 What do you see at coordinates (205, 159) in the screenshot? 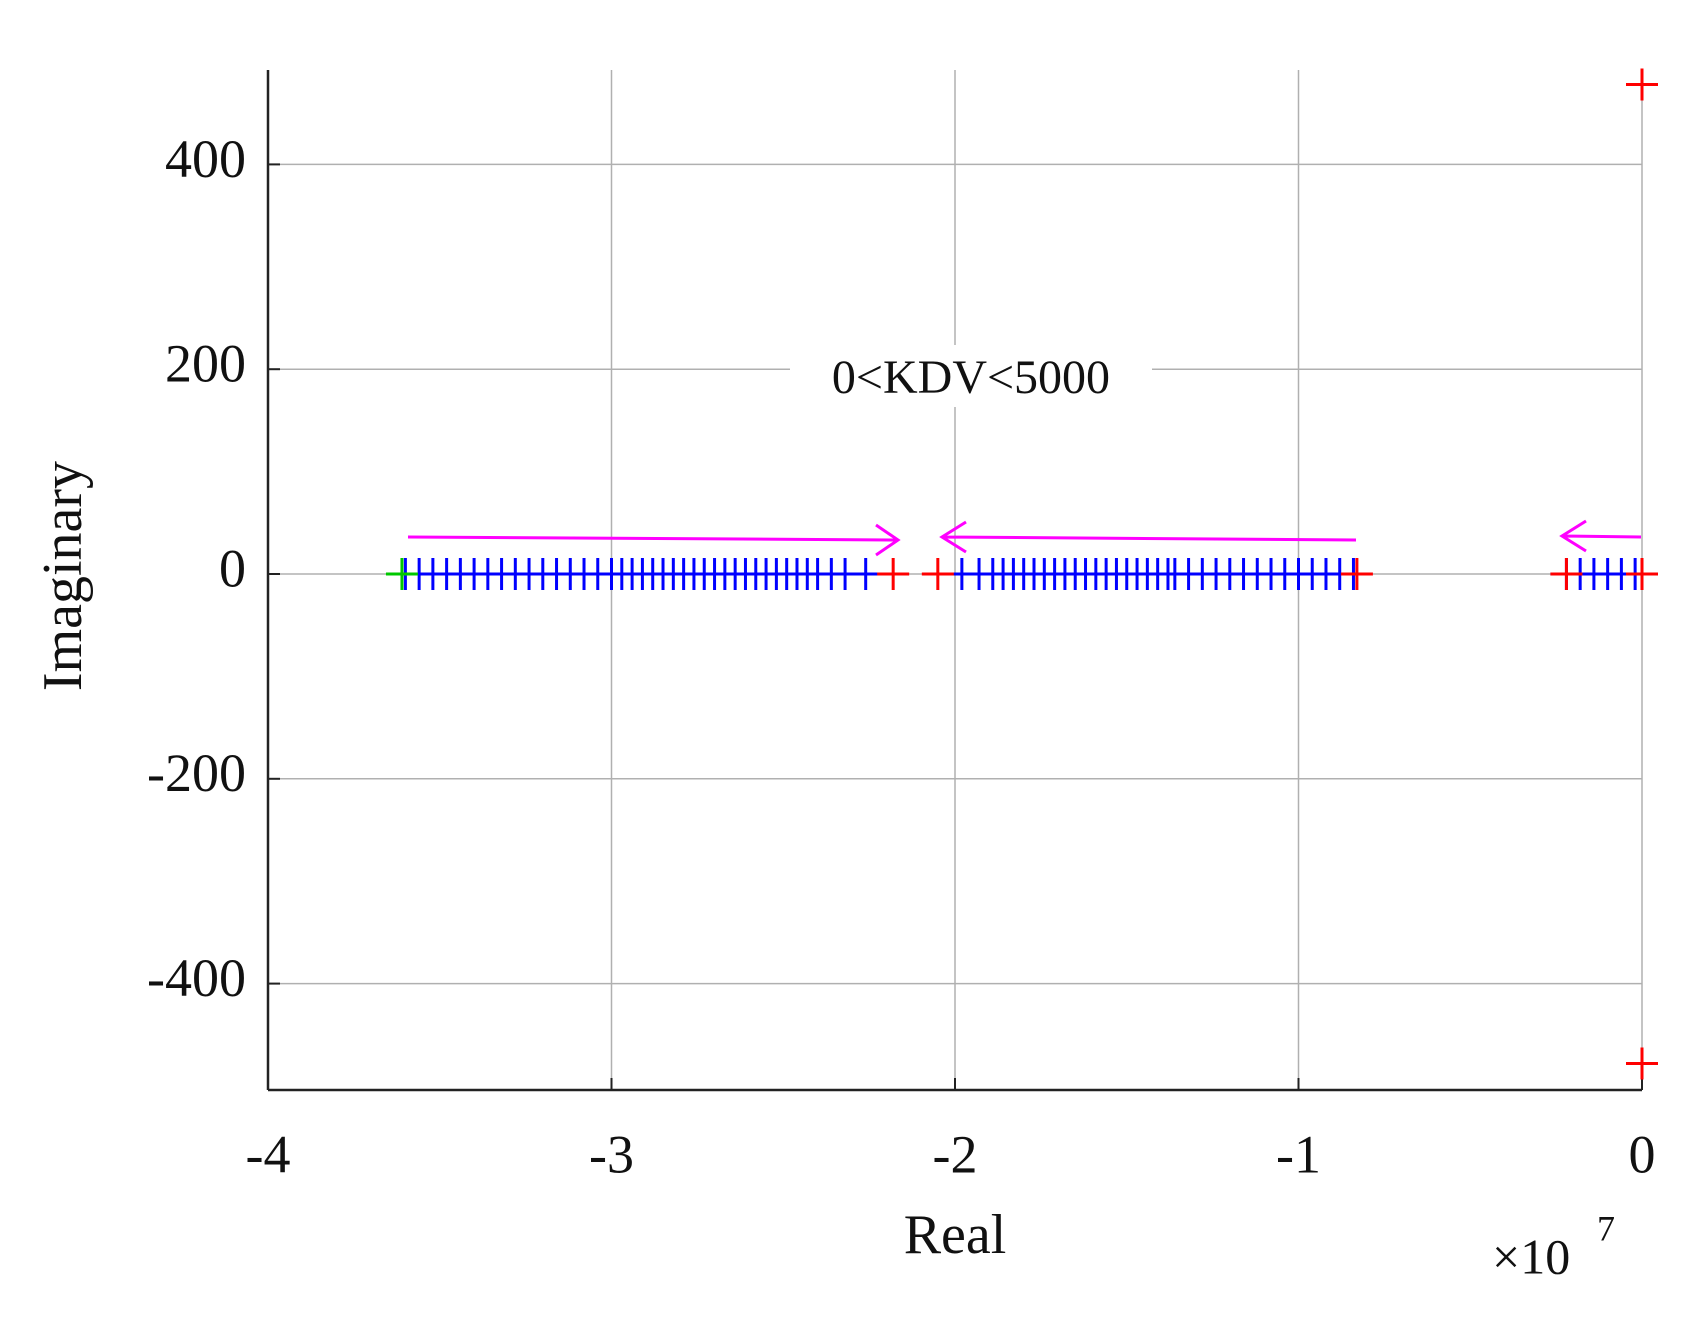
I see `y-tick-label: 400` at bounding box center [205, 159].